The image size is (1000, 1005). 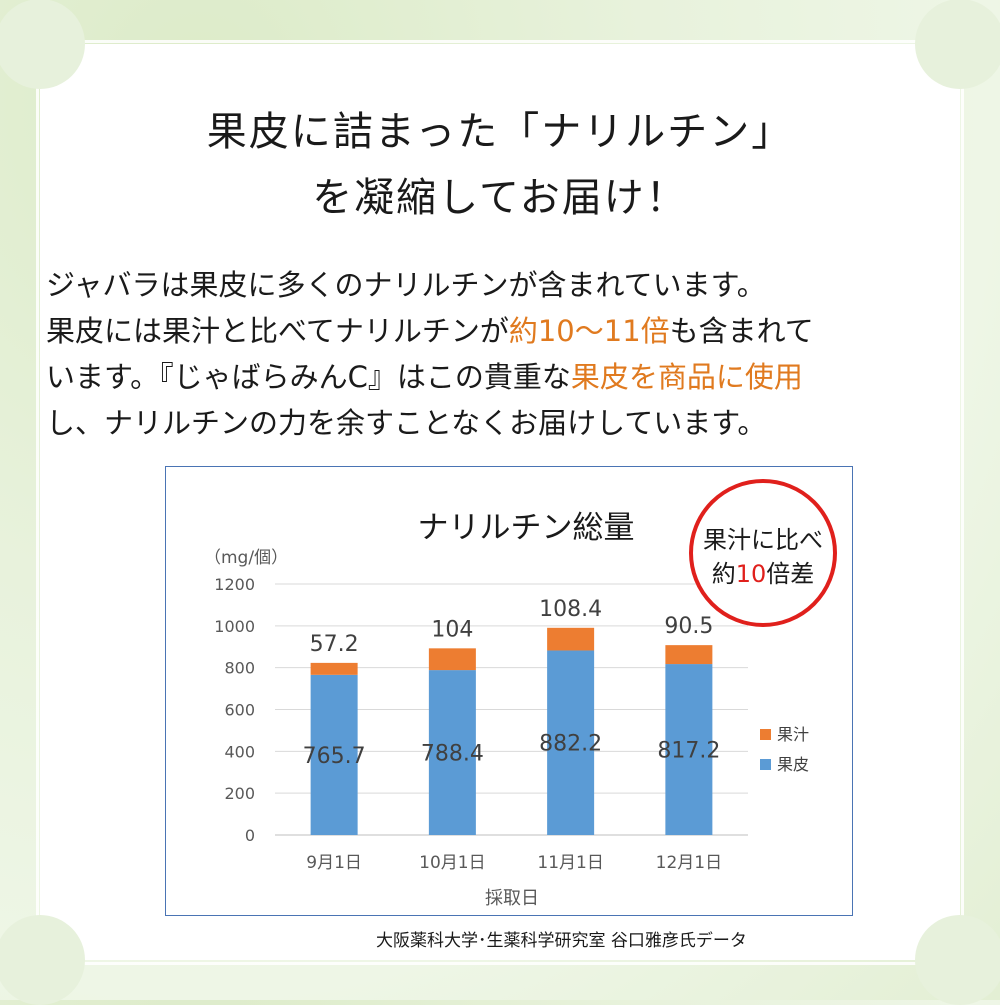 I want to click on highlight-ratio: 約10〜11倍, so click(x=589, y=331).